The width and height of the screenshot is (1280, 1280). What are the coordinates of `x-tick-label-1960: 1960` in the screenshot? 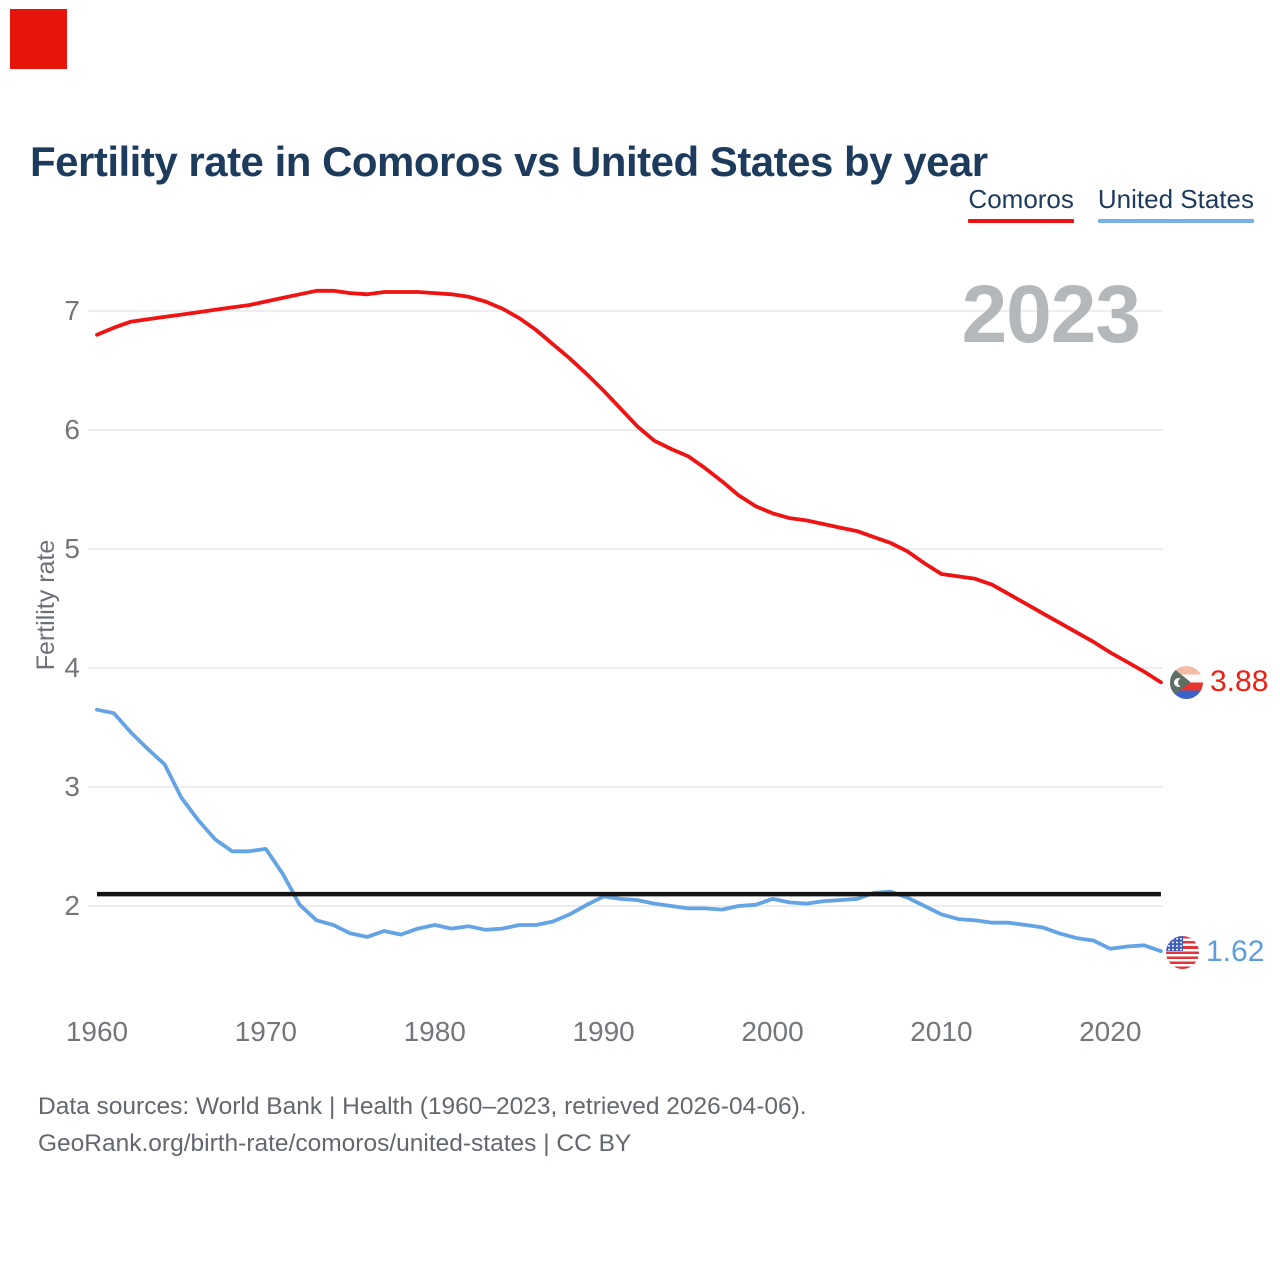 It's located at (97, 1031).